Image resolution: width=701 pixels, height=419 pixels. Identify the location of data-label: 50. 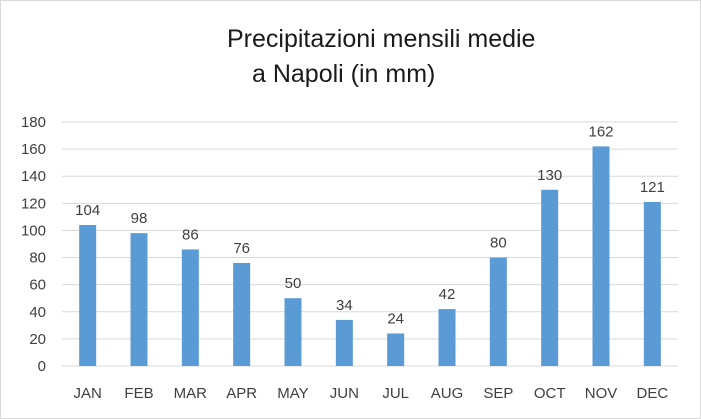
(293, 283).